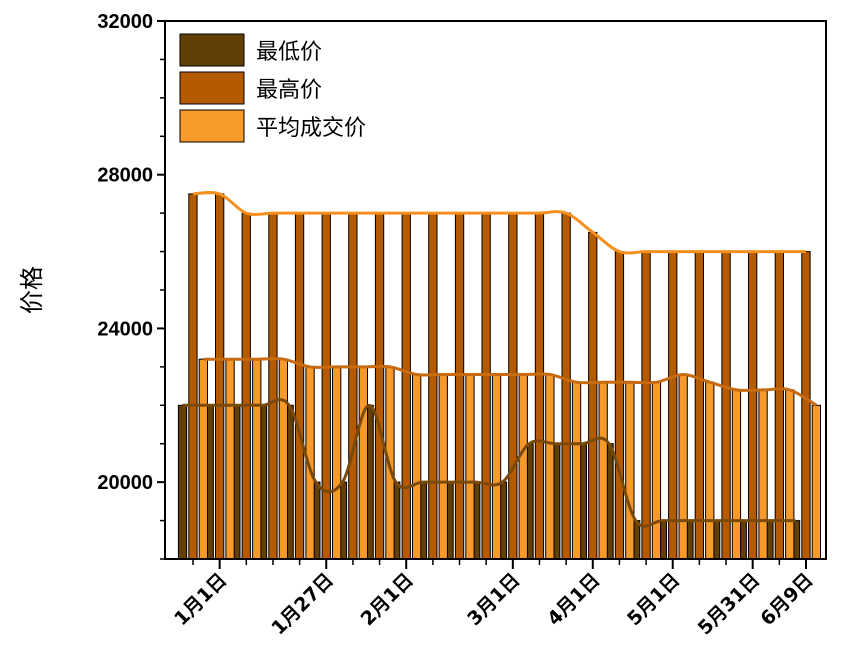  What do you see at coordinates (499, 222) in the screenshot?
I see `trend-curve-high` at bounding box center [499, 222].